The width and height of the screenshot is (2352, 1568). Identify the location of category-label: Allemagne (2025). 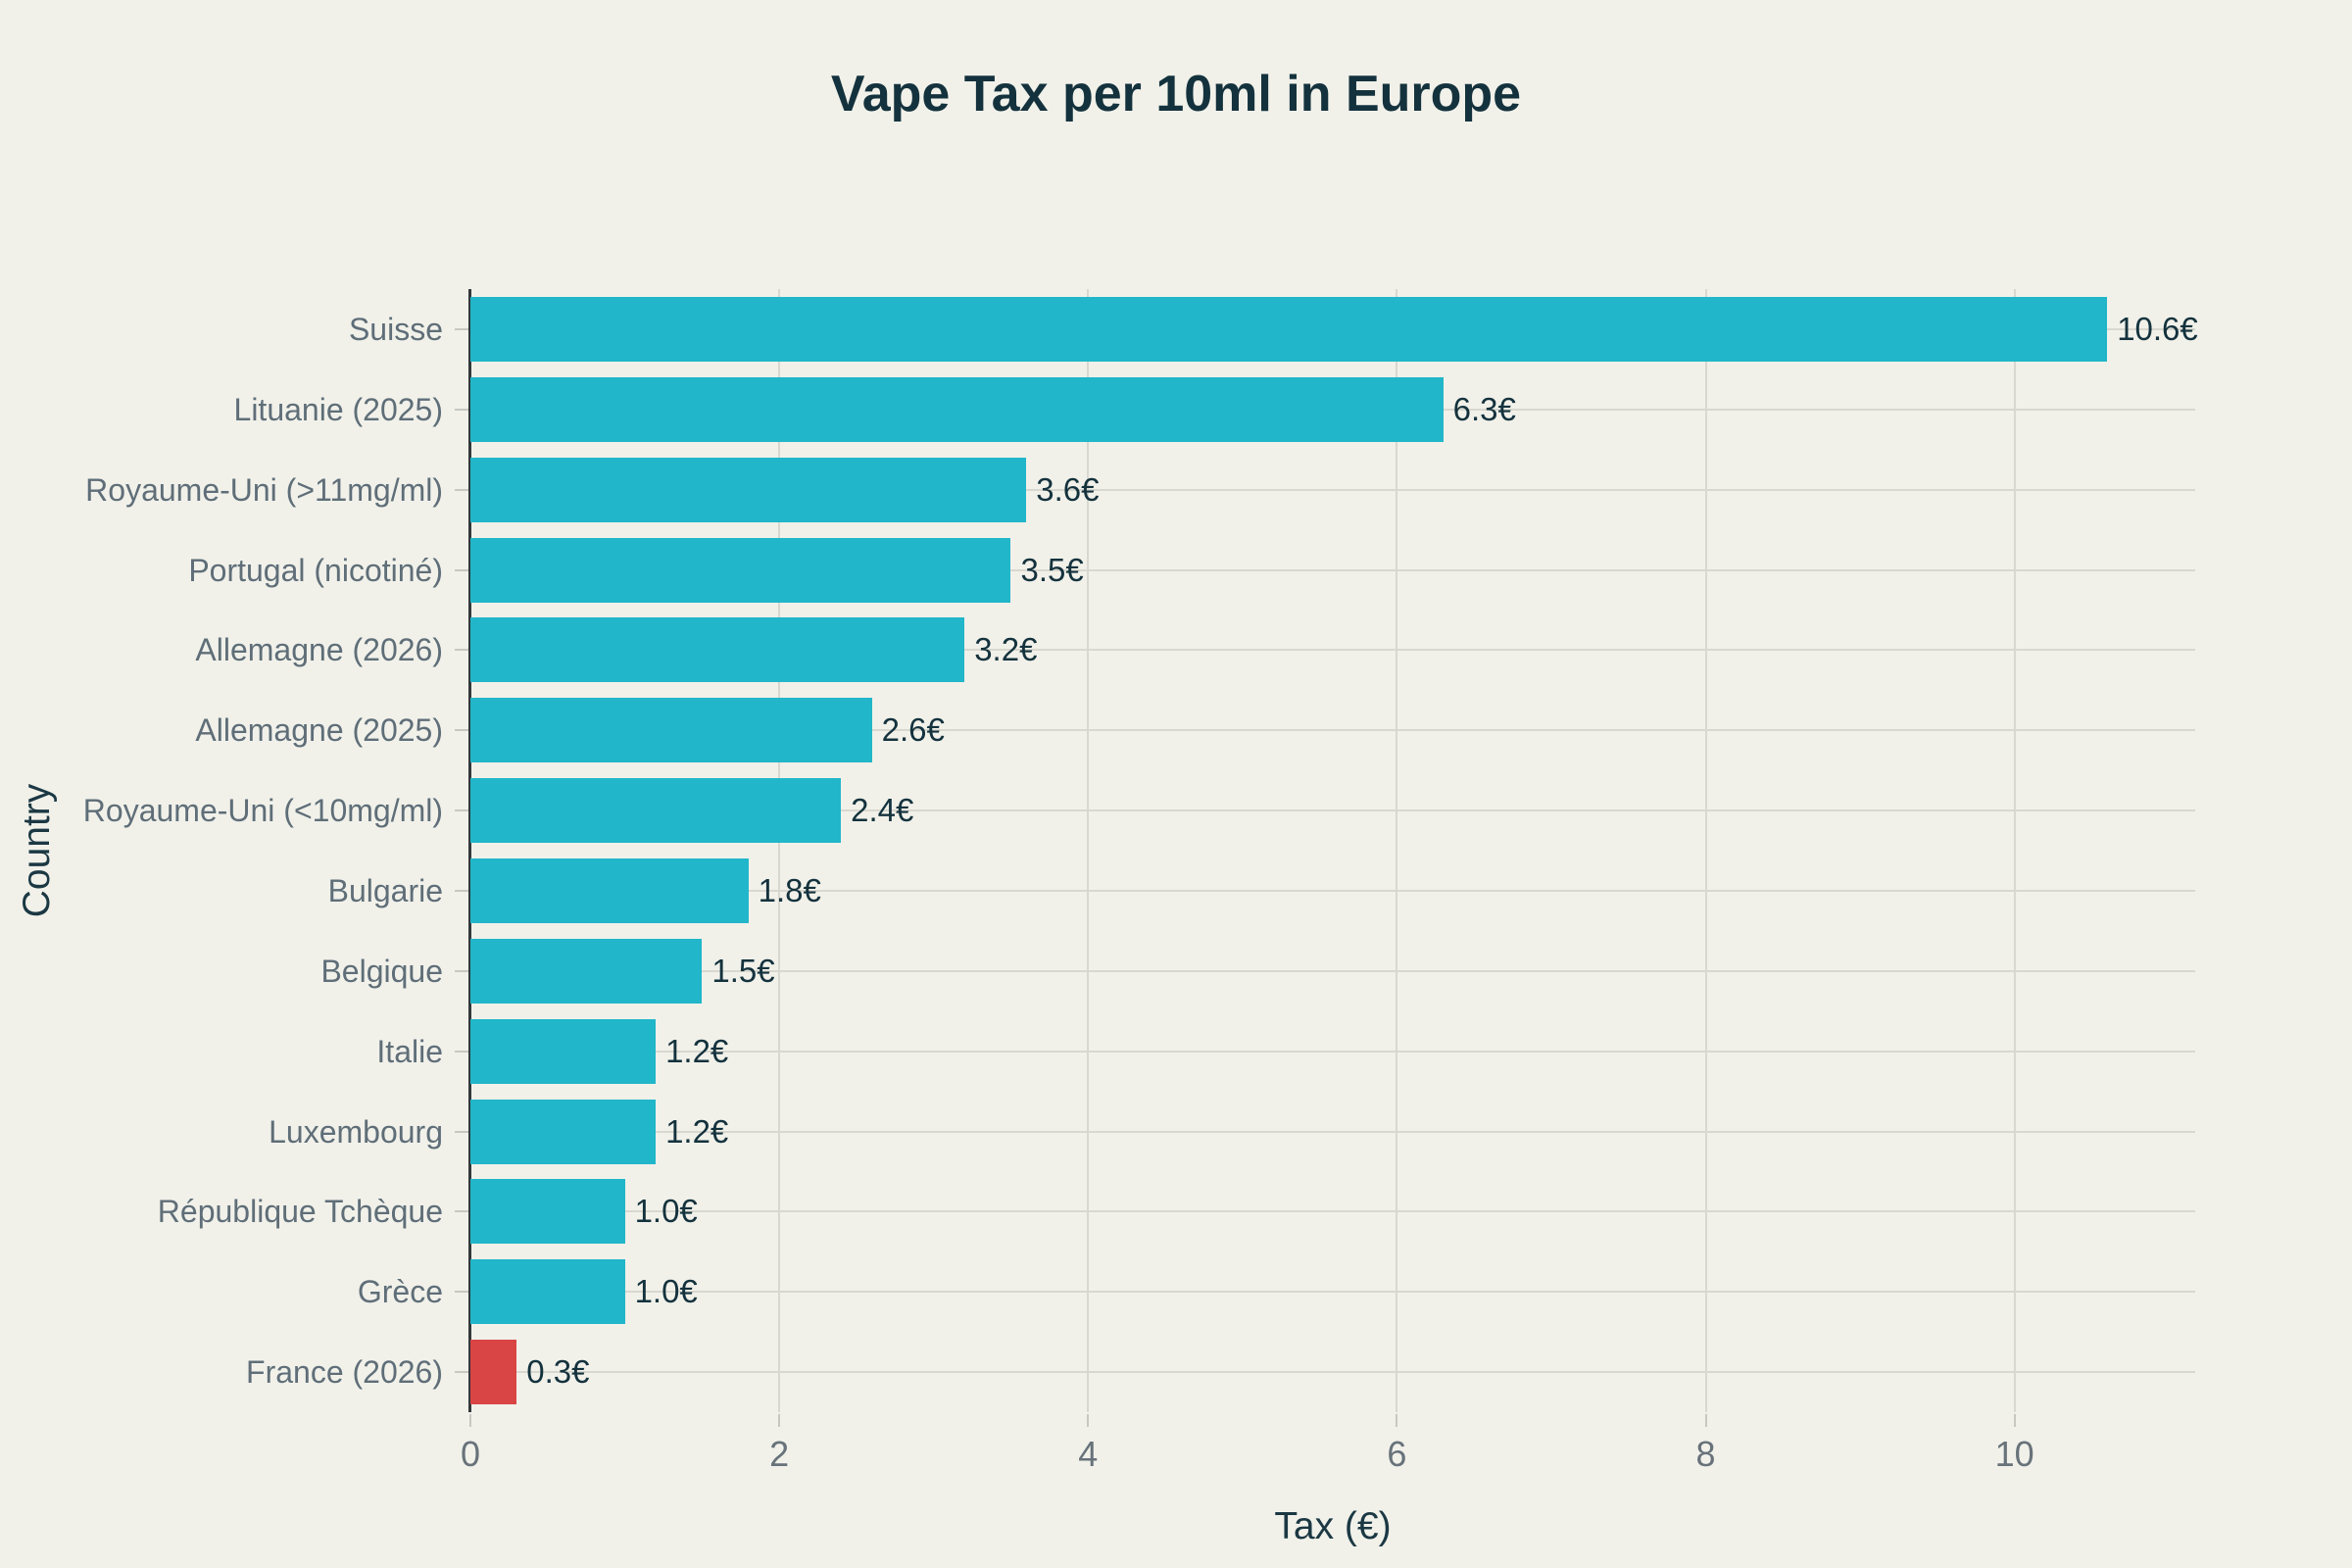
(319, 730).